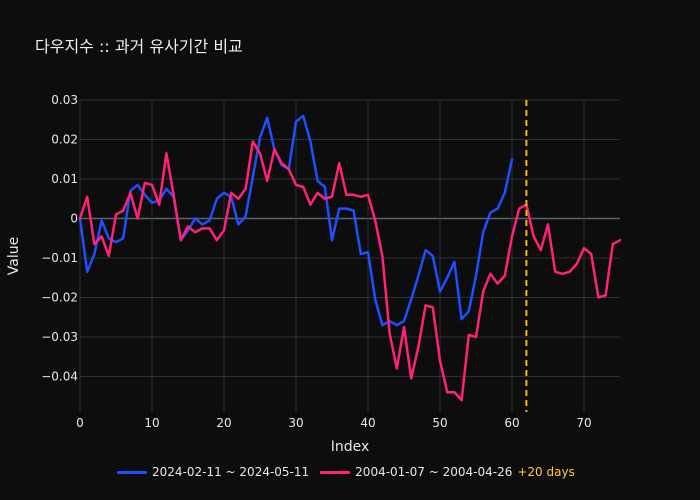 Image resolution: width=700 pixels, height=500 pixels. I want to click on legend-label-series-1: 2024-02-11 ~ 2024-05-11, so click(231, 472).